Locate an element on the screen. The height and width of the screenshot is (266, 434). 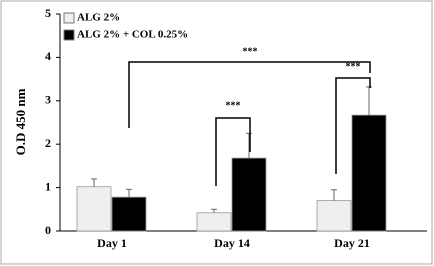
y-tick-label: 2 is located at coordinates (48, 143).